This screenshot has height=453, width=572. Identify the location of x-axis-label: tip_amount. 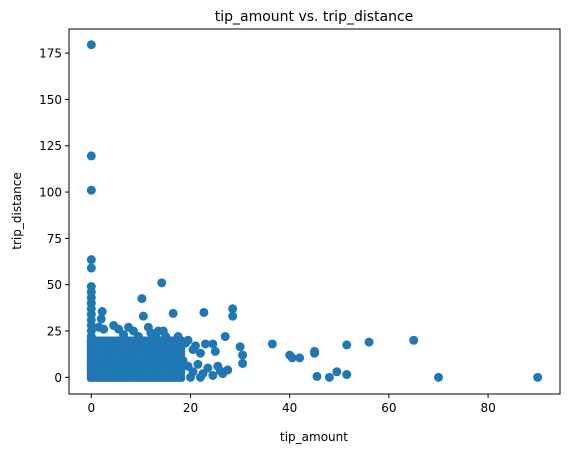
(314, 437).